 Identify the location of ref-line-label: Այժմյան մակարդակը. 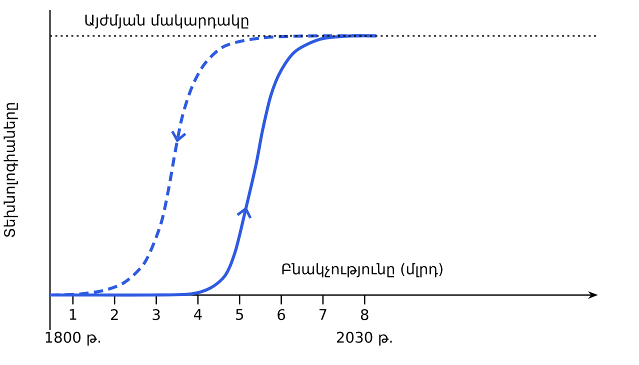
(166, 21).